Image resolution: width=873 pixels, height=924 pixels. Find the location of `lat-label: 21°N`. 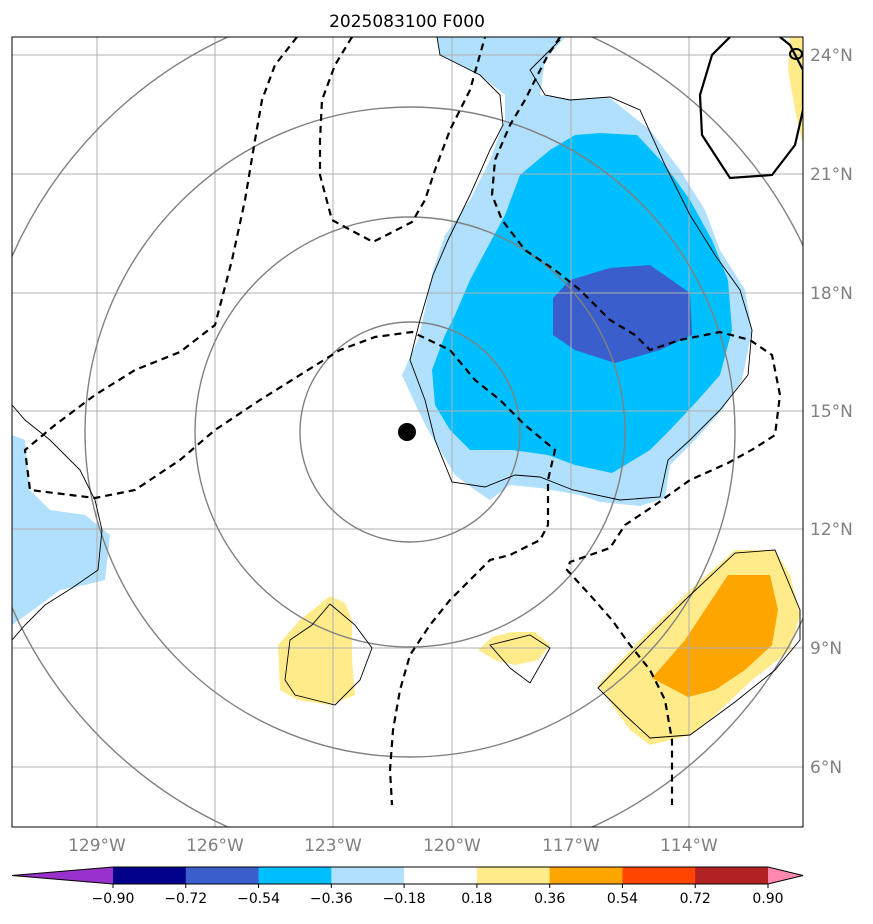

lat-label: 21°N is located at coordinates (831, 175).